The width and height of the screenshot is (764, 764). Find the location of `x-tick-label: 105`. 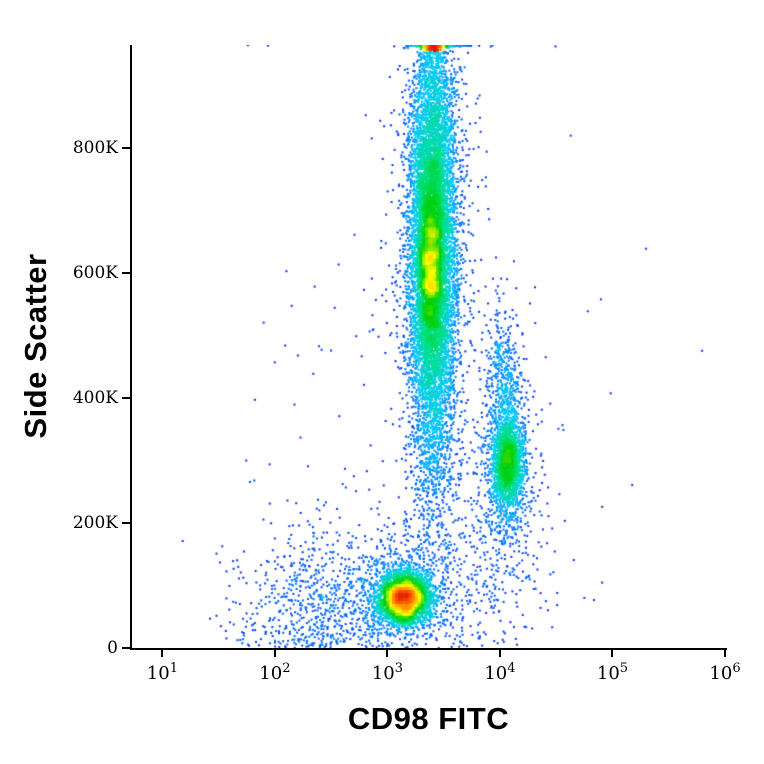

x-tick-label: 105 is located at coordinates (612, 672).